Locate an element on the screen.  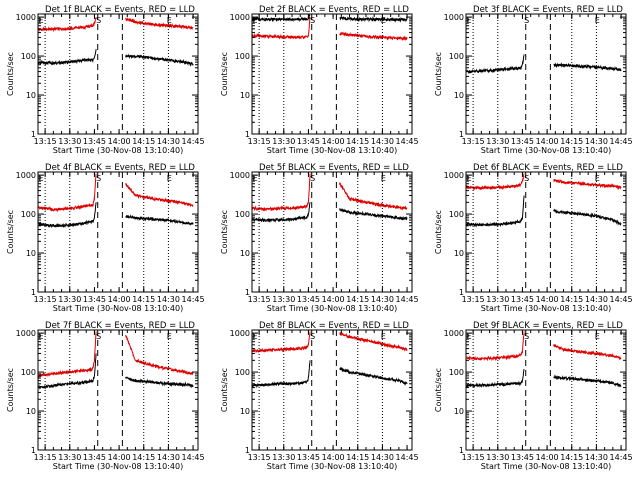
chart-title: Det 7f BLACK = Events, RED = LLD is located at coordinates (120, 326).